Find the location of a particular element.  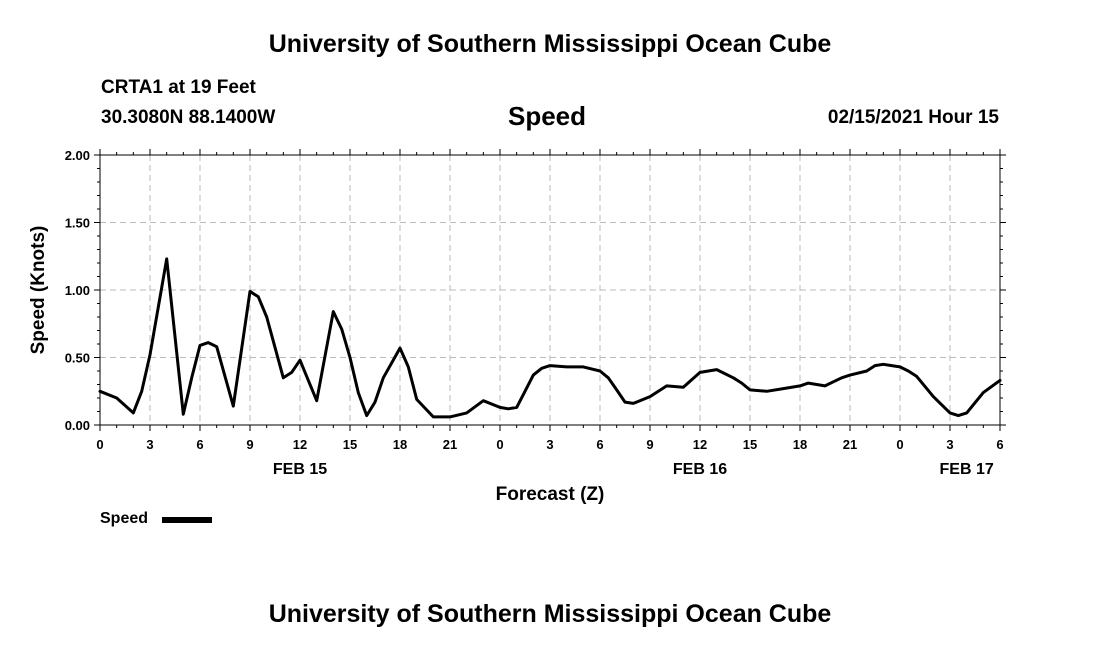

x-axis-label: Forecast (Z) is located at coordinates (550, 494).